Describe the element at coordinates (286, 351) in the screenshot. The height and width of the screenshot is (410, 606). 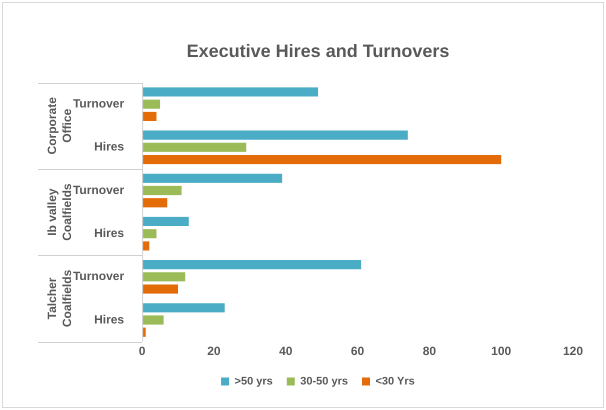
I see `x-tick-label: 40` at that location.